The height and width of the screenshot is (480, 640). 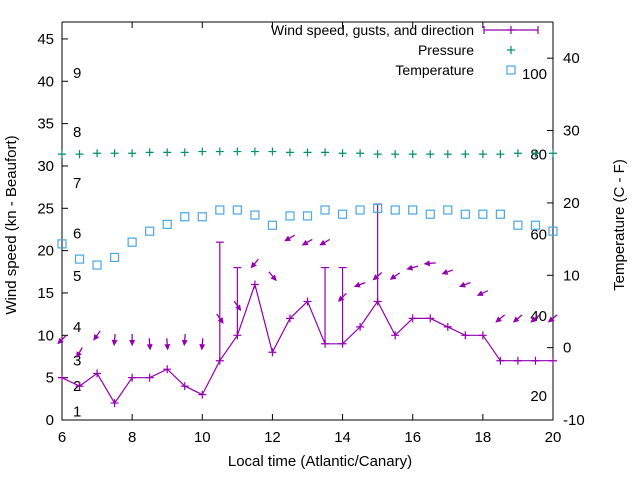 I want to click on y-right-tick-label: 20, so click(x=571, y=203).